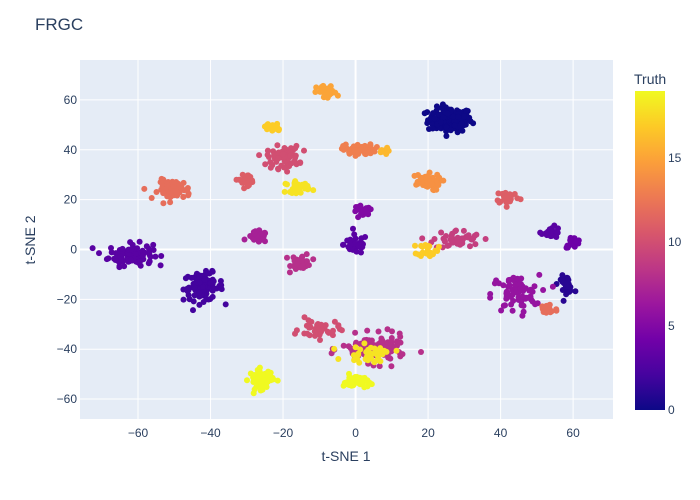 The image size is (700, 500). I want to click on y-tick-label: 40, so click(71, 150).